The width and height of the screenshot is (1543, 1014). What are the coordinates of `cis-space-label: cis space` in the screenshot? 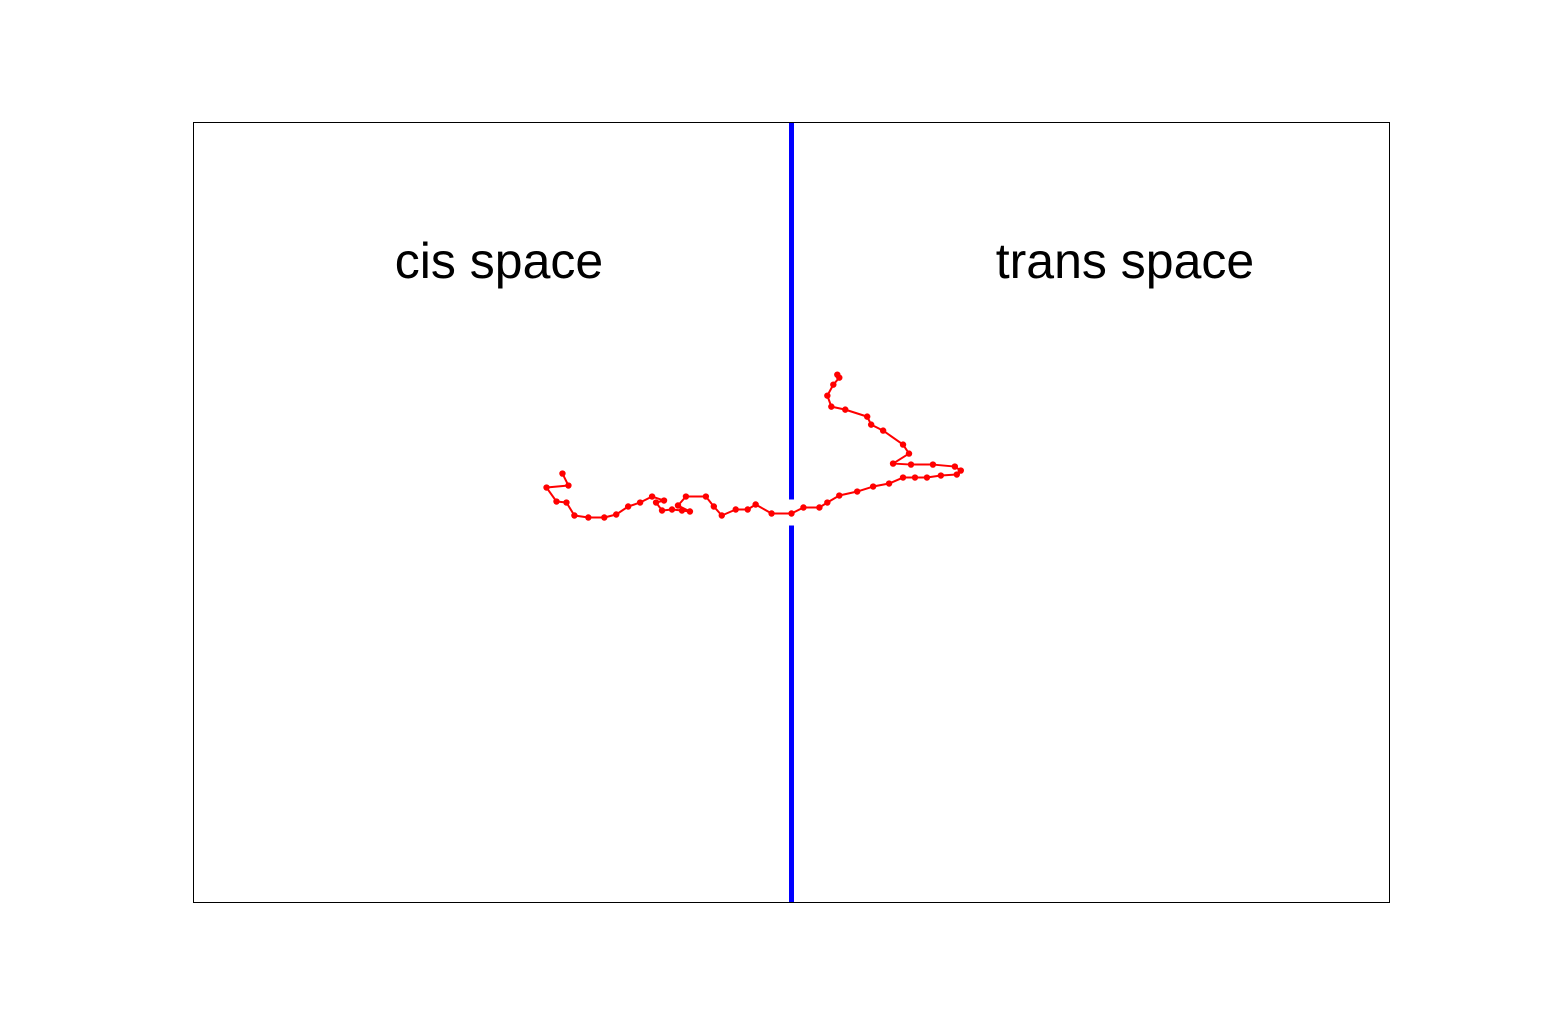 It's located at (499, 261).